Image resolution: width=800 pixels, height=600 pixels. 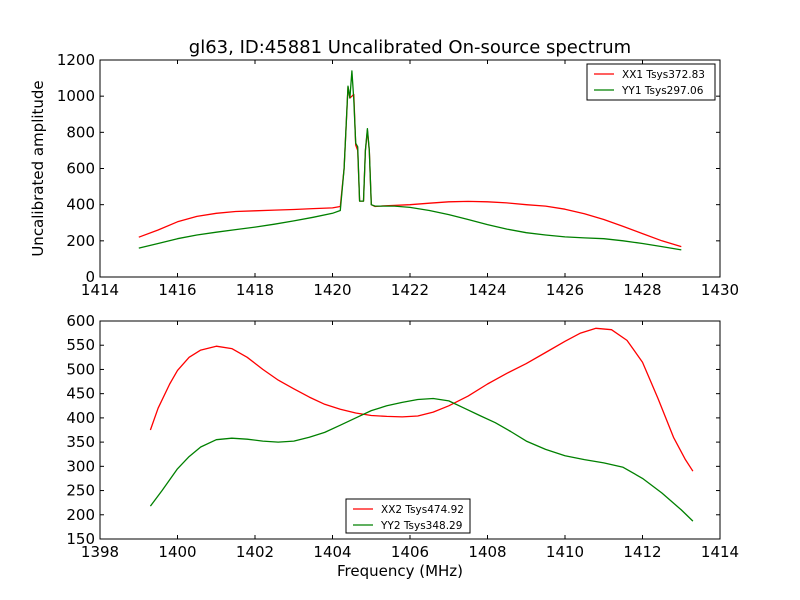 I want to click on legend-label: YY2 Tsys348.29, so click(x=421, y=526).